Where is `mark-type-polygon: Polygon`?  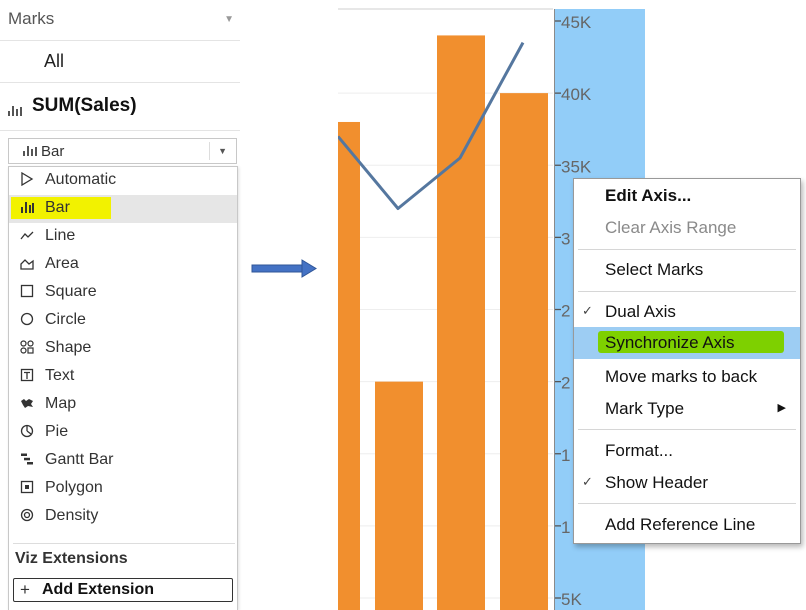 mark-type-polygon: Polygon is located at coordinates (123, 489).